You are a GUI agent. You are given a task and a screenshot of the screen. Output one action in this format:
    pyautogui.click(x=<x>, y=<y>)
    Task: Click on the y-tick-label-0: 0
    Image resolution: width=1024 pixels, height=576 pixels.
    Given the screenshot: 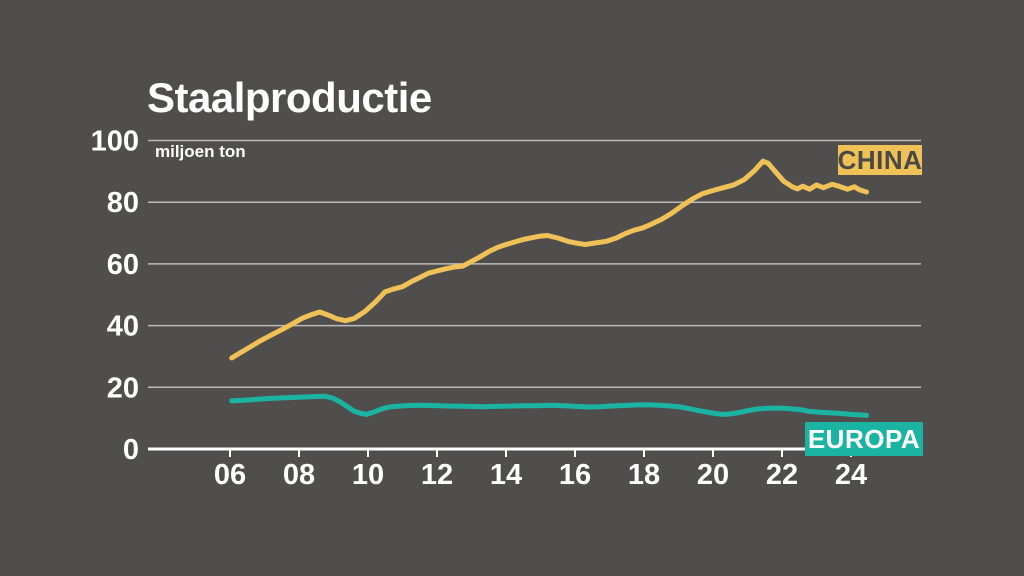 What is the action you would take?
    pyautogui.click(x=131, y=450)
    